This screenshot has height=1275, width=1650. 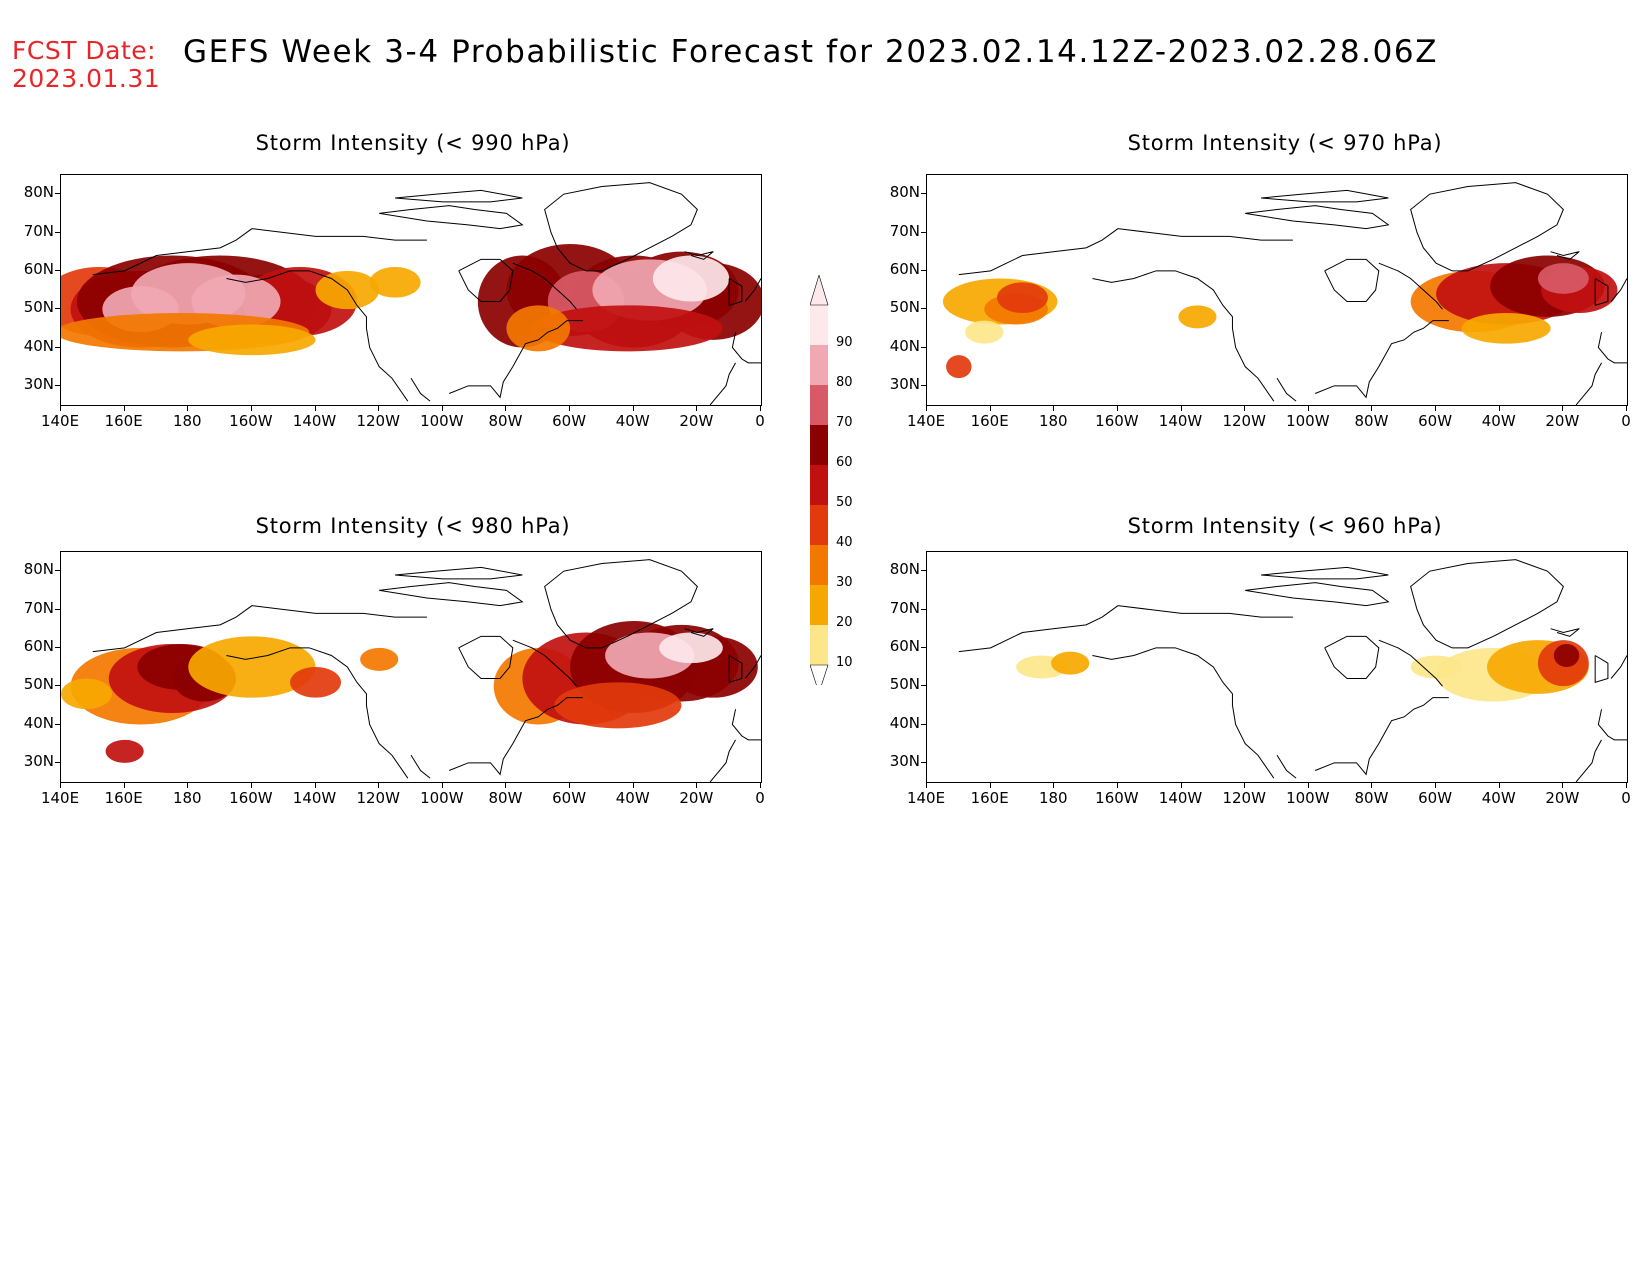 I want to click on fcst-date-value: 2023.01.31, so click(x=86, y=78).